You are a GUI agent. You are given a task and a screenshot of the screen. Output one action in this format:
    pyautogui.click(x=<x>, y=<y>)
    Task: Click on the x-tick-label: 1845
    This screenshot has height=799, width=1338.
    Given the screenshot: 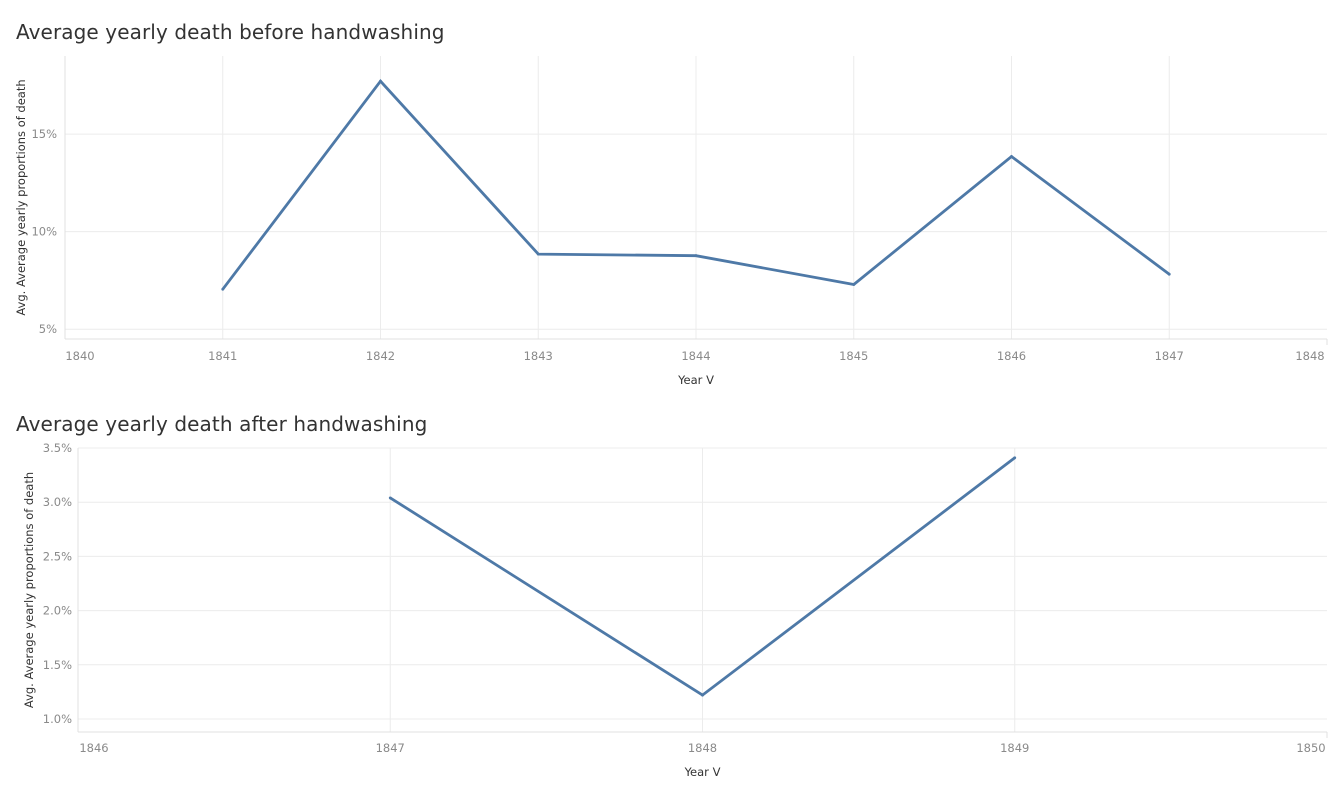 What is the action you would take?
    pyautogui.click(x=853, y=356)
    